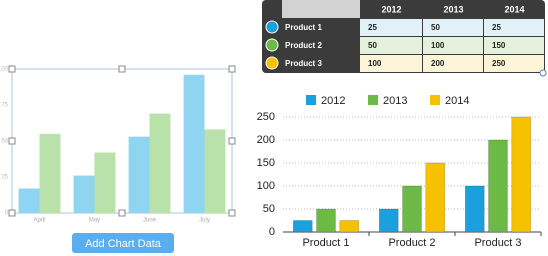 The height and width of the screenshot is (256, 548). I want to click on y-tick-label: 200, so click(266, 140).